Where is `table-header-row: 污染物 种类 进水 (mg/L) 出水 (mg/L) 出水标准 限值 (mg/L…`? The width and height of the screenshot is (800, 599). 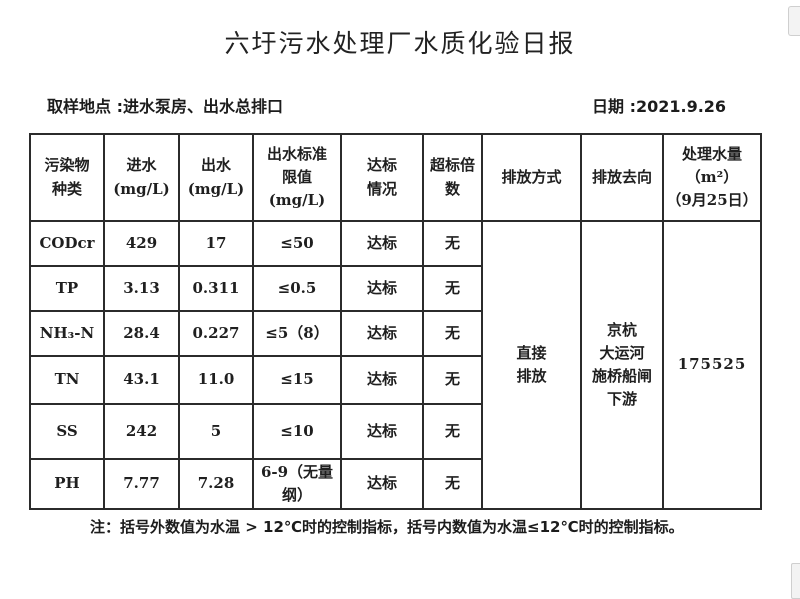 table-header-row: 污染物 种类 进水 (mg/L) 出水 (mg/L) 出水标准 限值 (mg/L… is located at coordinates (395, 177).